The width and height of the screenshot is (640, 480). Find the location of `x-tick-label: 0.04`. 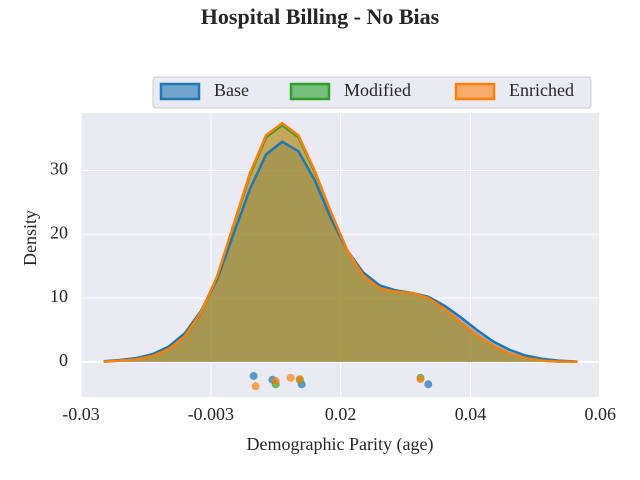

x-tick-label: 0.04 is located at coordinates (471, 414).